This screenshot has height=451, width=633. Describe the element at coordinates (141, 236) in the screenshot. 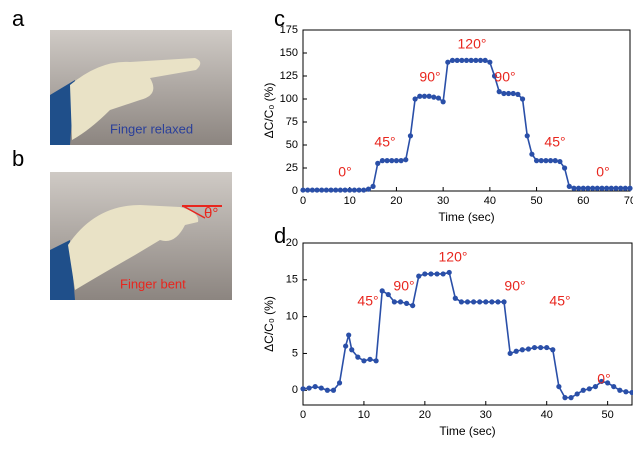

I see `photo-bent: θ° Finger bent` at that location.